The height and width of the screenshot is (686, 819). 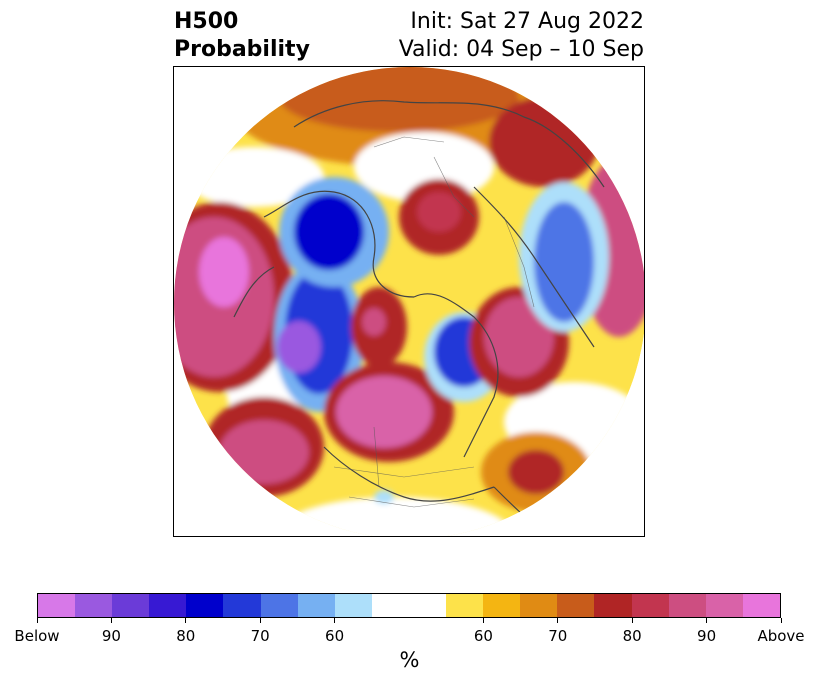 I want to click on anomaly-cool-small, so click(x=384, y=497).